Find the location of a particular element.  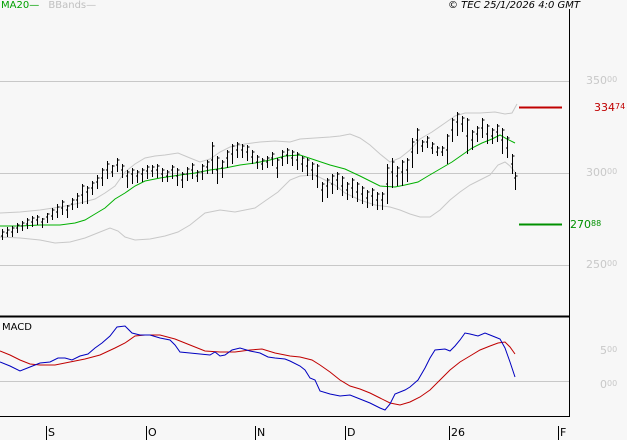

x-label-feb: F is located at coordinates (563, 432).